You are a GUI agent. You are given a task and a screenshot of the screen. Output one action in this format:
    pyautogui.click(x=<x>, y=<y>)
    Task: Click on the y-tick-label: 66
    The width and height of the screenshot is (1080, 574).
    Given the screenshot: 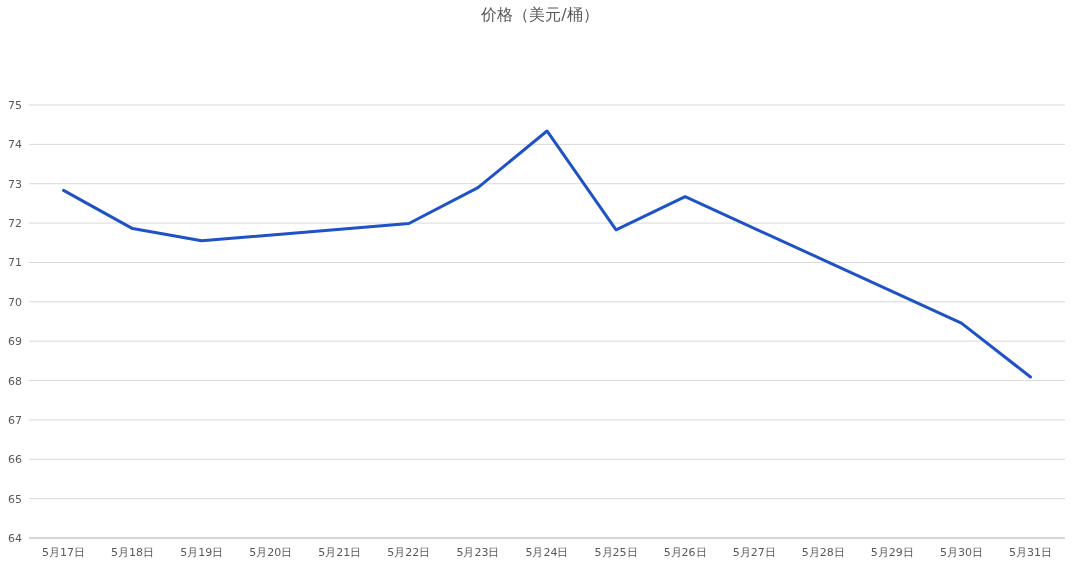 What is the action you would take?
    pyautogui.click(x=15, y=460)
    